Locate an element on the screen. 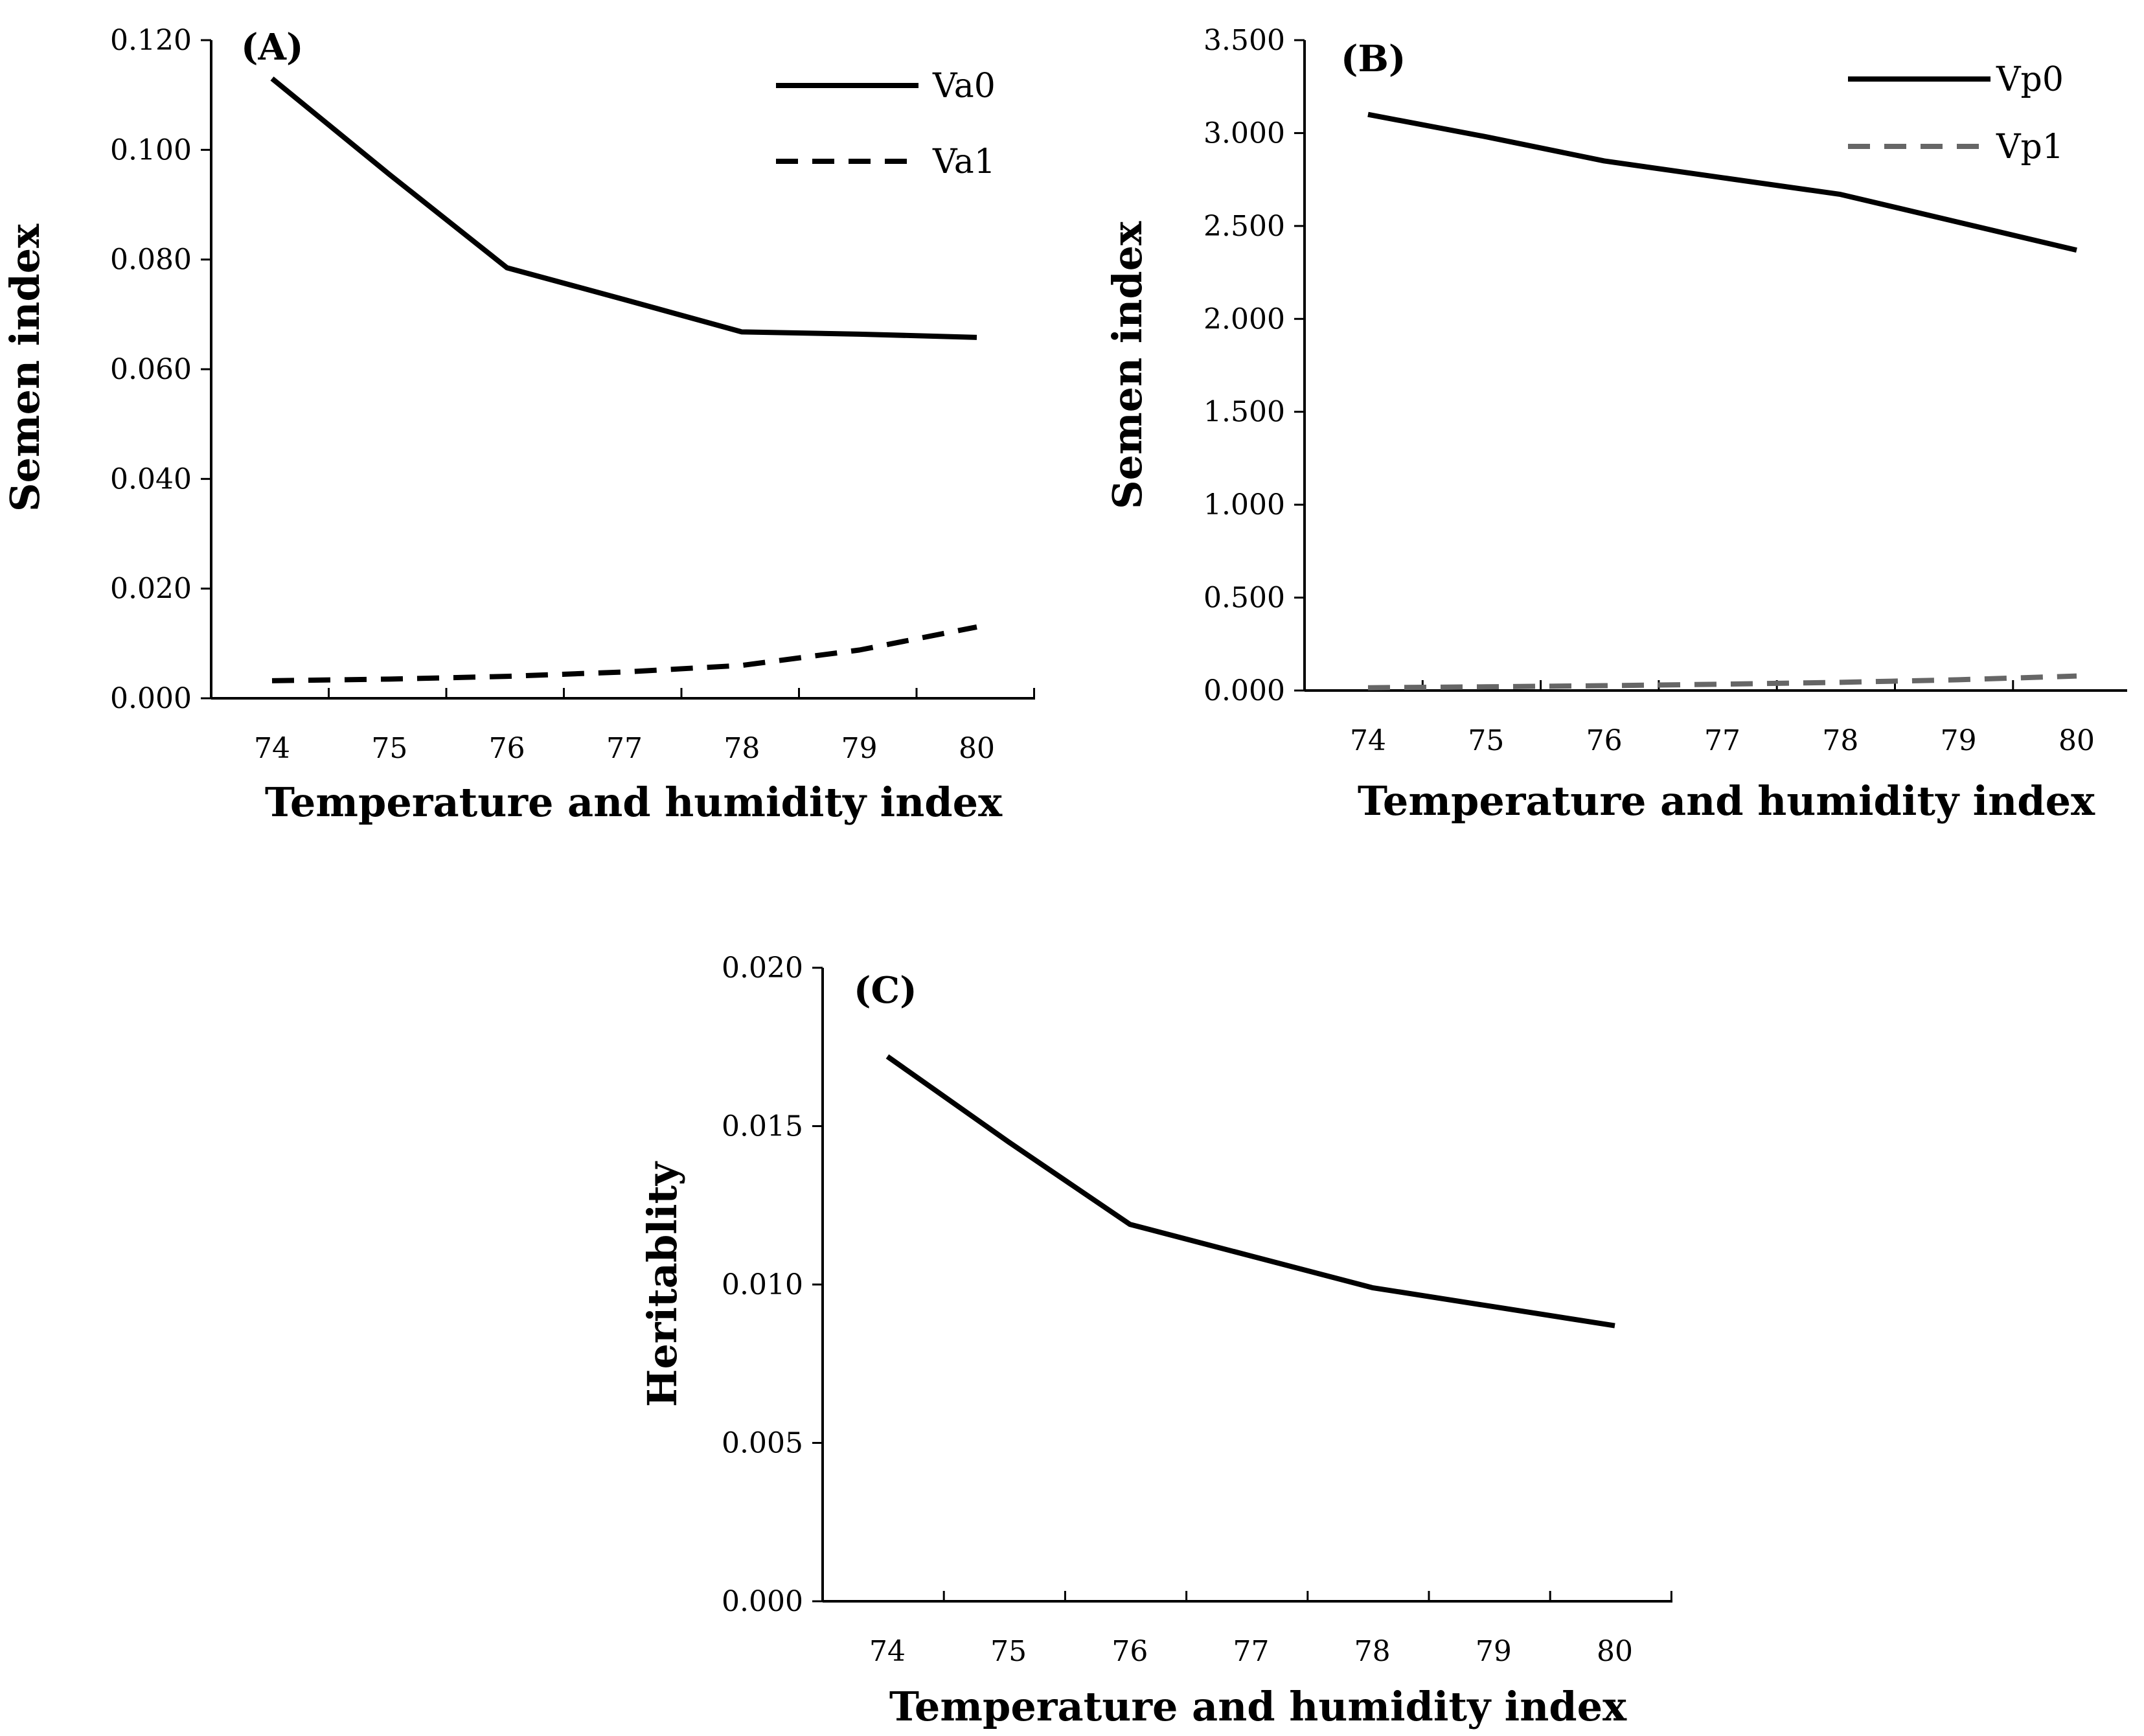 Image resolution: width=2144 pixels, height=1736 pixels. panel-c-x-tick-label: 77 is located at coordinates (1251, 1652).